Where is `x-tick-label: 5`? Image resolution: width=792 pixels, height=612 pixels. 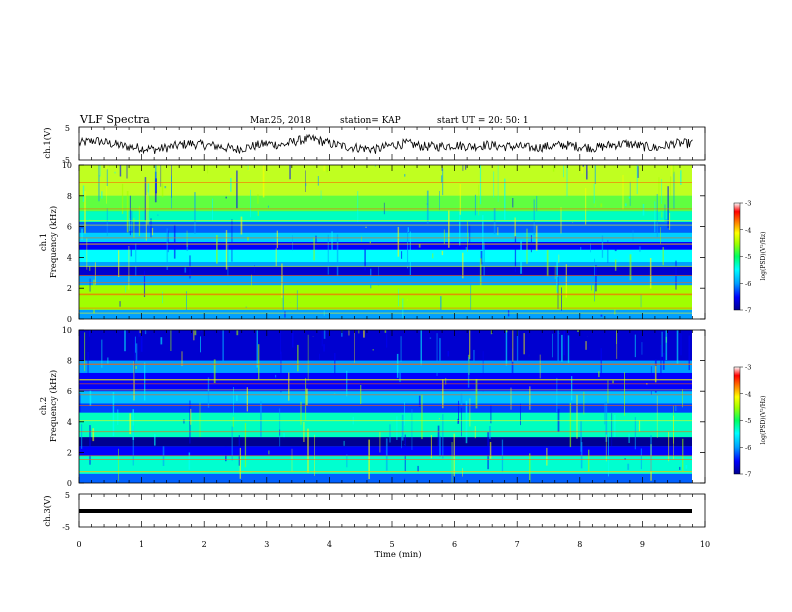
x-tick-label: 5 is located at coordinates (391, 544).